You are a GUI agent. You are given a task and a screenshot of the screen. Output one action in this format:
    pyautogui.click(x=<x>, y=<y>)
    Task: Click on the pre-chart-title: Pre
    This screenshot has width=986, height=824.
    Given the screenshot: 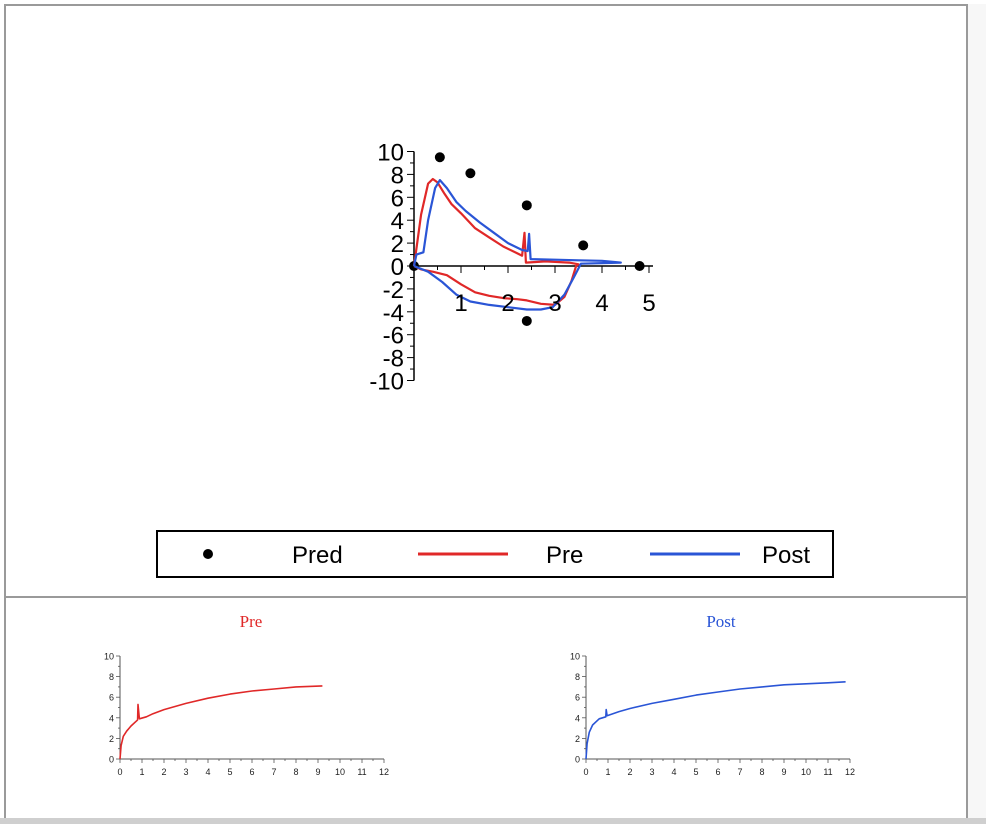 What is the action you would take?
    pyautogui.click(x=251, y=621)
    